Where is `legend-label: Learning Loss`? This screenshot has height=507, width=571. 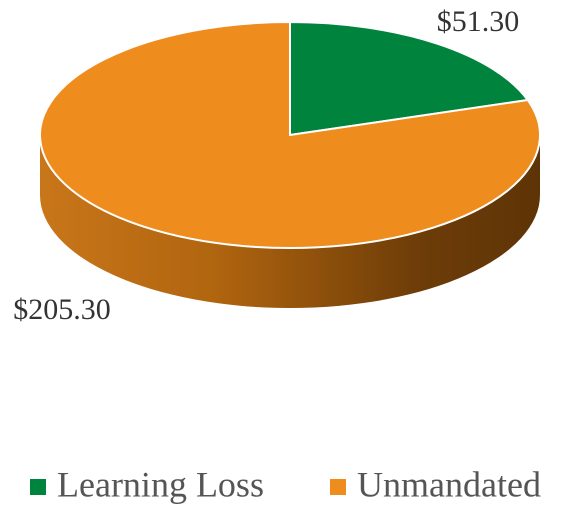 legend-label: Learning Loss is located at coordinates (160, 484).